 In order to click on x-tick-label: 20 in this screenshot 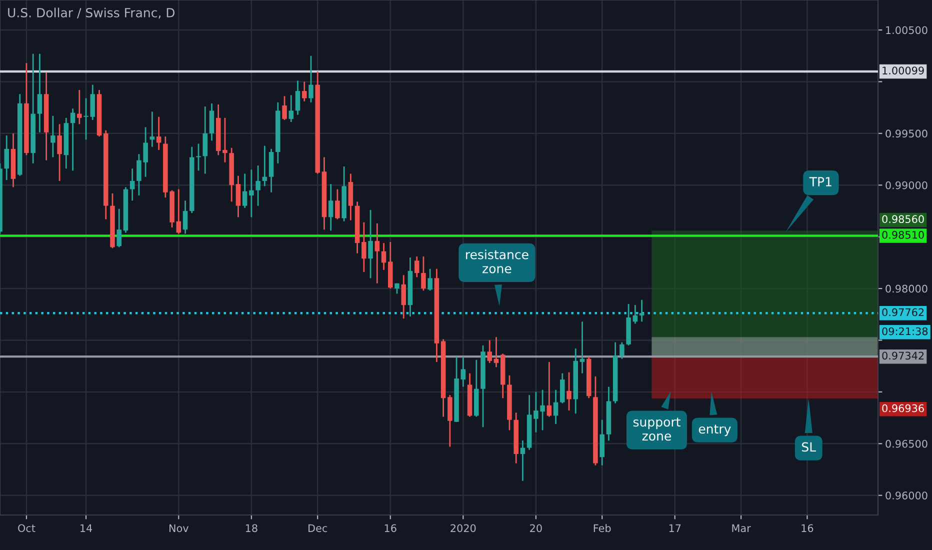, I will do `click(536, 528)`.